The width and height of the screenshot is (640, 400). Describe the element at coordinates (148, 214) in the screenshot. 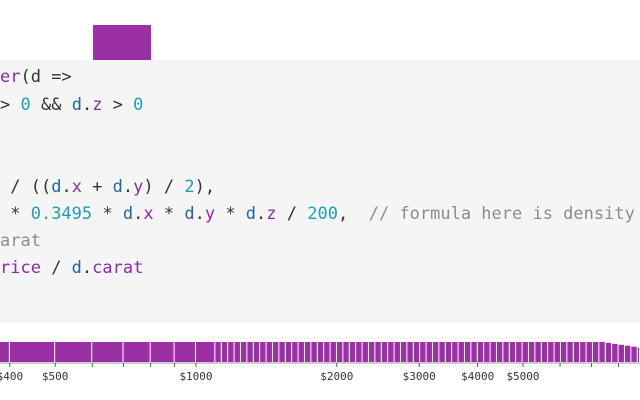

I see `code-token: x` at that location.